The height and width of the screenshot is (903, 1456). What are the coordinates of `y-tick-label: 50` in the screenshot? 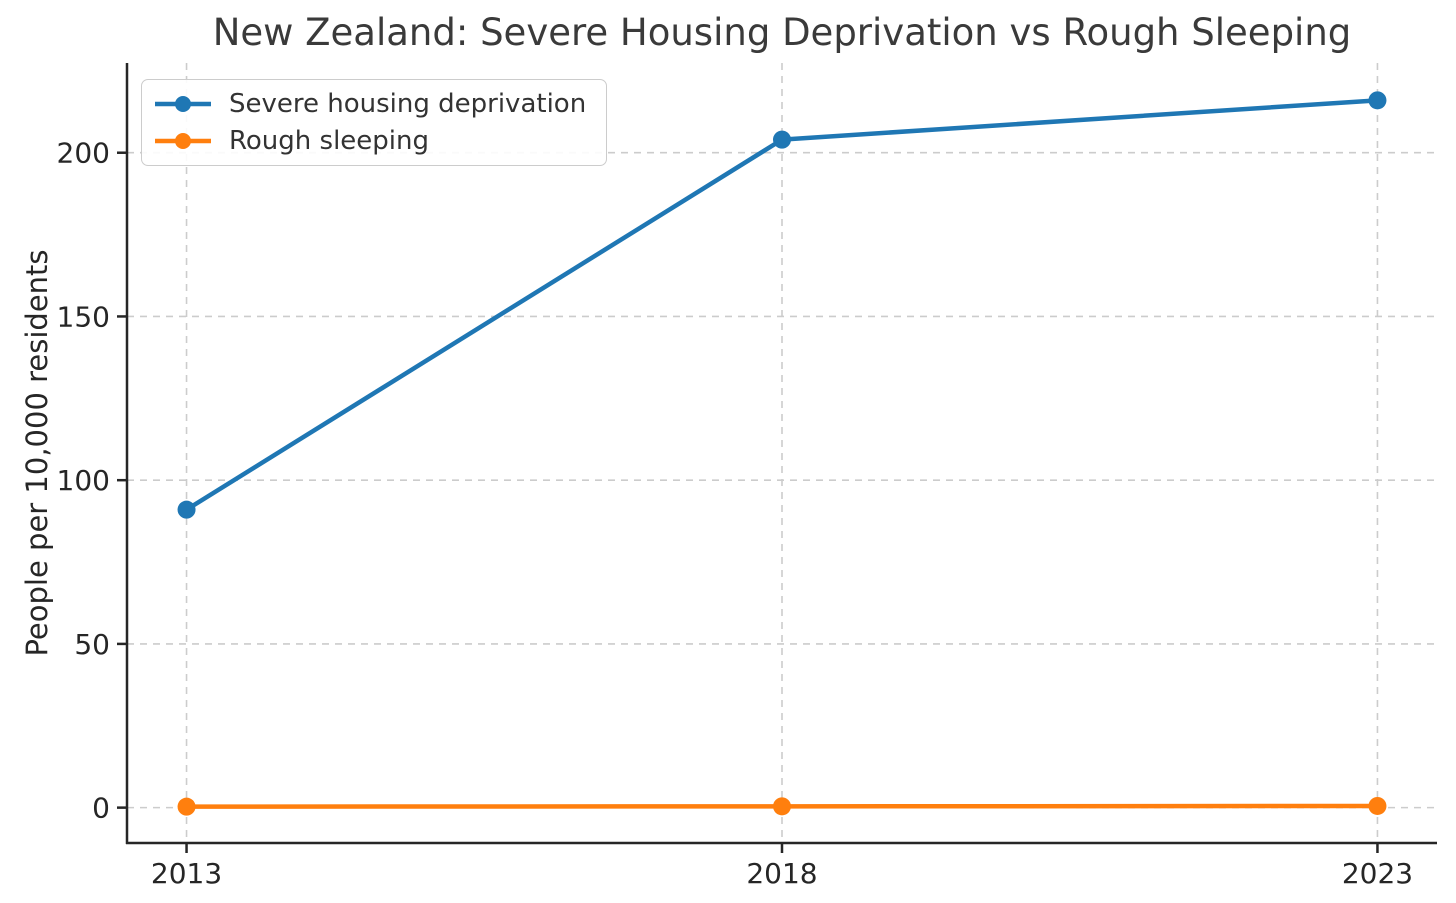 It's located at (92, 644).